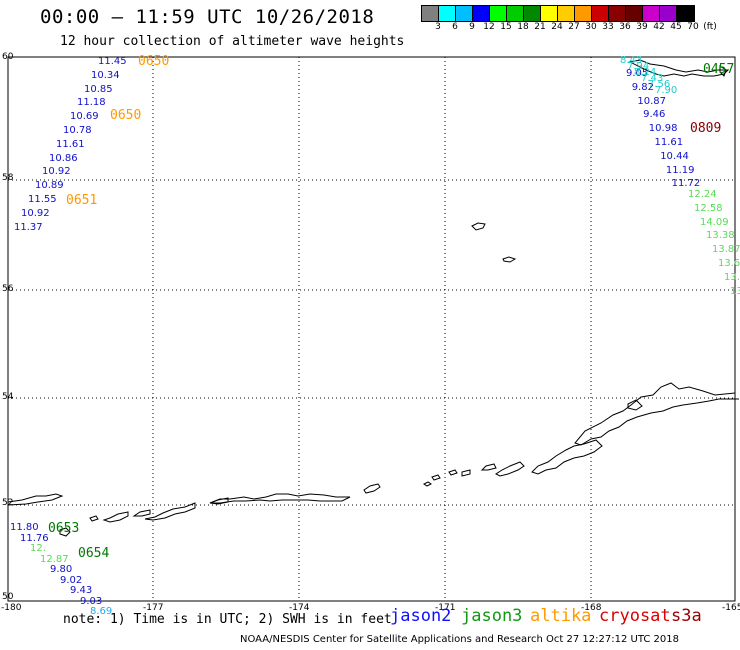 The width and height of the screenshot is (740, 650). I want to click on ne-wave-height-green-1: 12.58, so click(708, 208).